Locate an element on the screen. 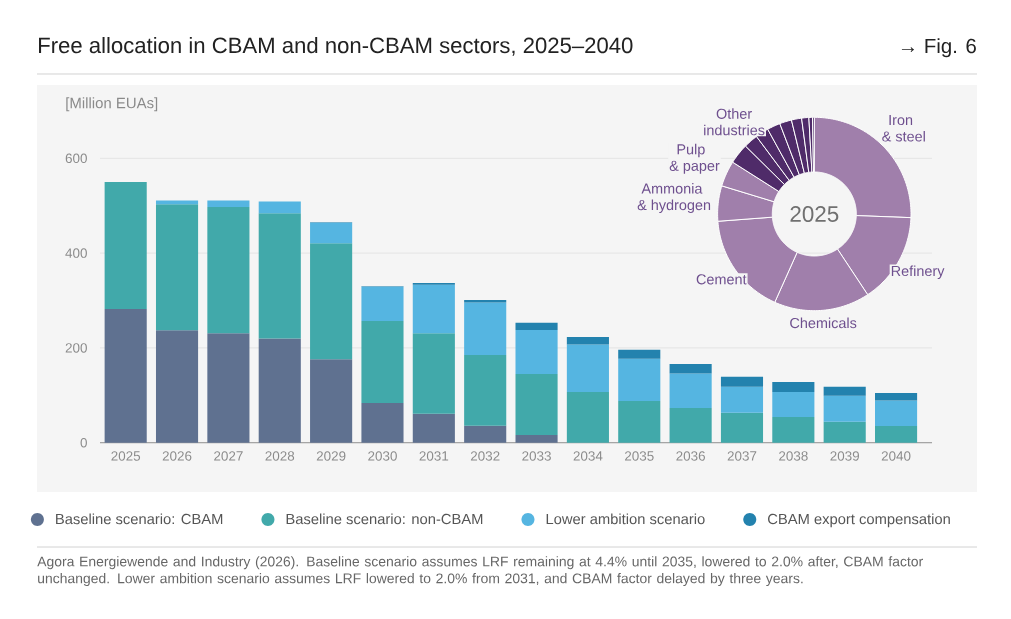  y-tick-label: 200 is located at coordinates (76, 348).